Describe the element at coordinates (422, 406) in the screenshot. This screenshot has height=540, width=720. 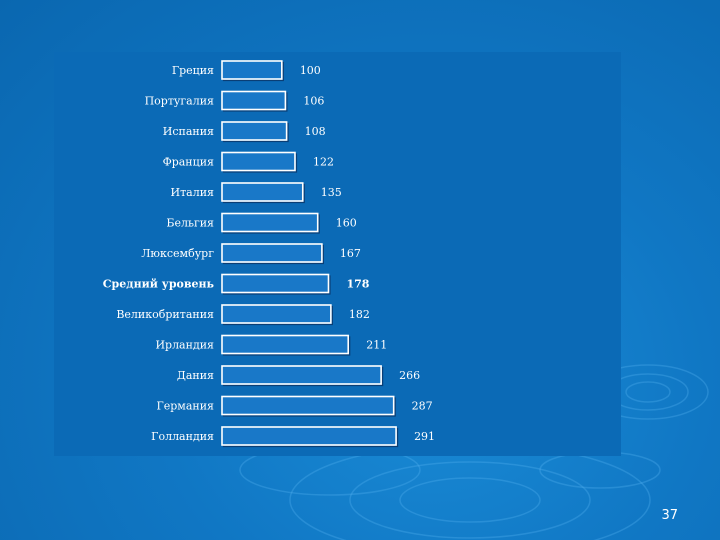
I see `value-label: 287` at that location.